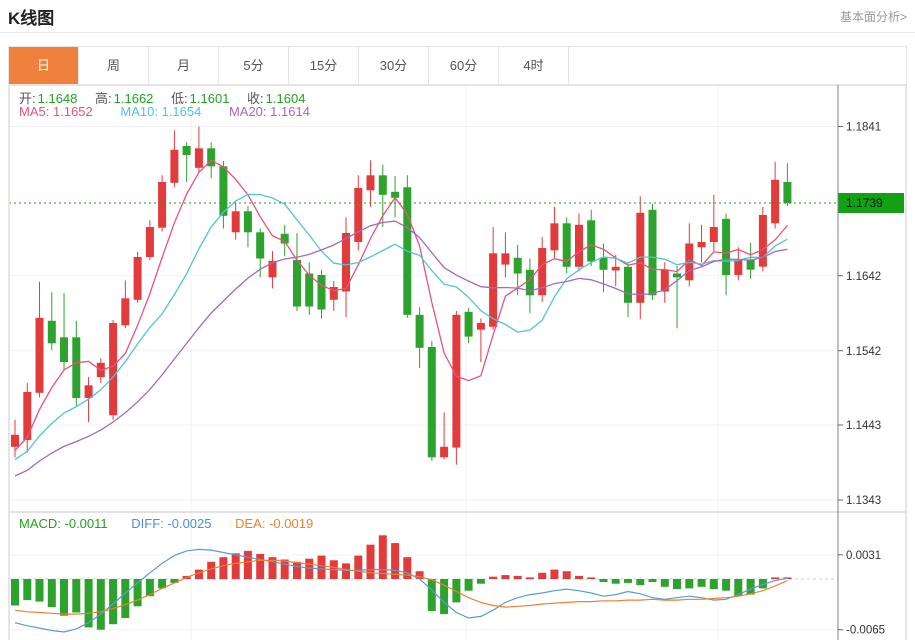  Describe the element at coordinates (863, 128) in the screenshot. I see `svg-text: 1.1841` at that location.